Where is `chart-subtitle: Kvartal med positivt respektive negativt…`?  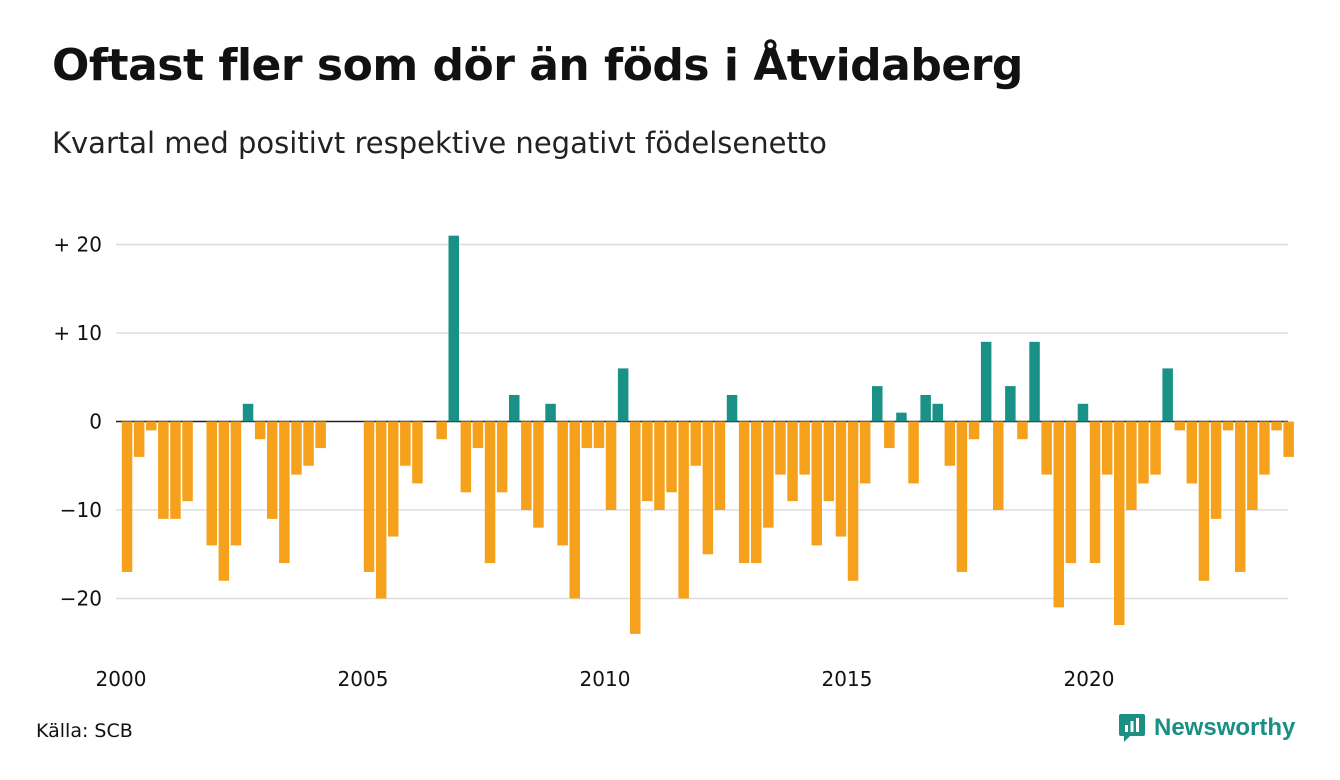 chart-subtitle: Kvartal med positivt respektive negativt… is located at coordinates (439, 143).